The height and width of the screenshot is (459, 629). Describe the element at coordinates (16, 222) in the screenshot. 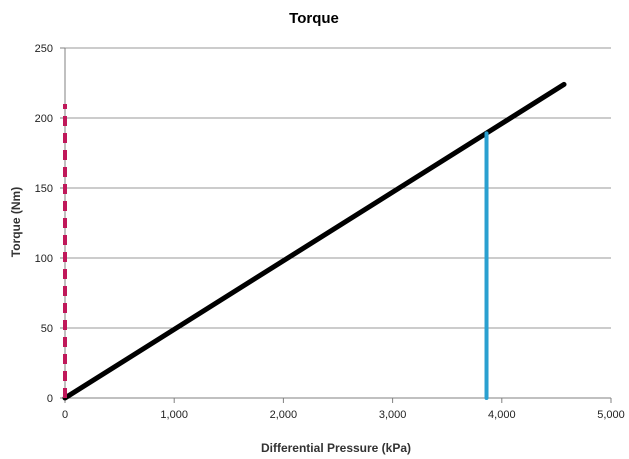

I see `y-axis-label: Torque (Nm)` at that location.